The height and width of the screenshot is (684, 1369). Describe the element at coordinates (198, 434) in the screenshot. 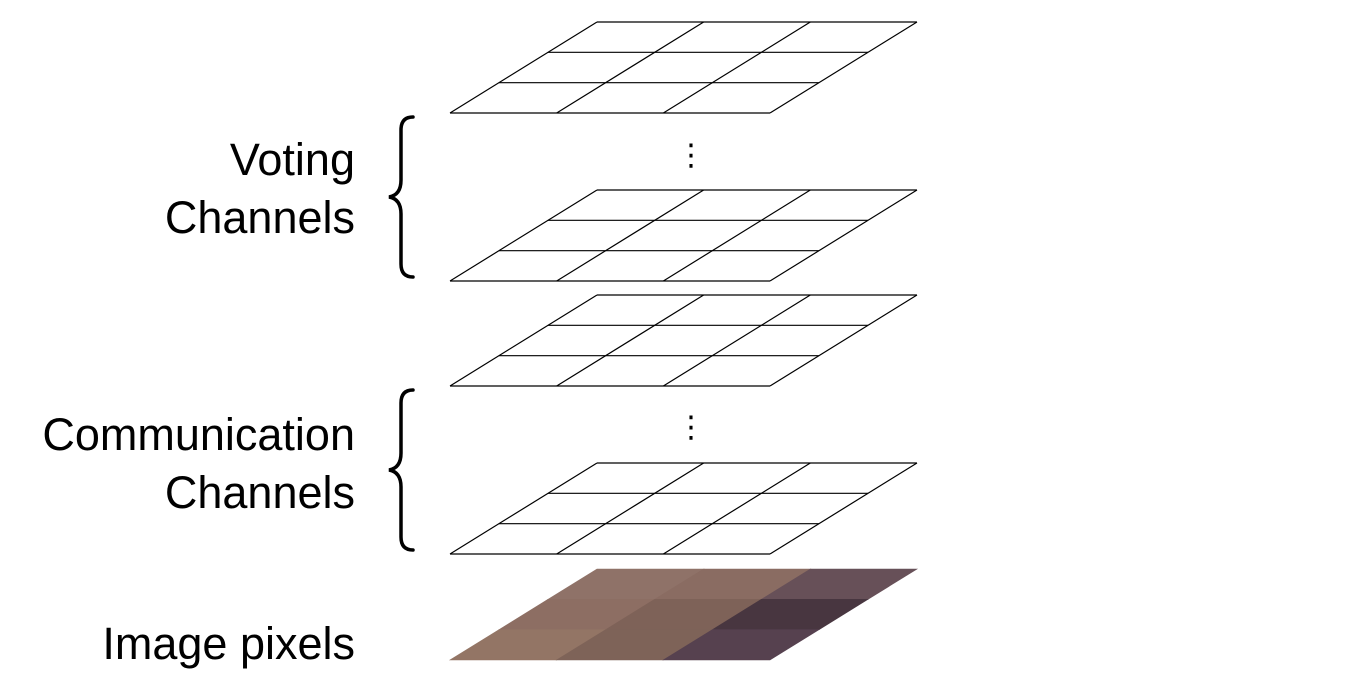

I see `communication-label-line-1: Communication` at that location.